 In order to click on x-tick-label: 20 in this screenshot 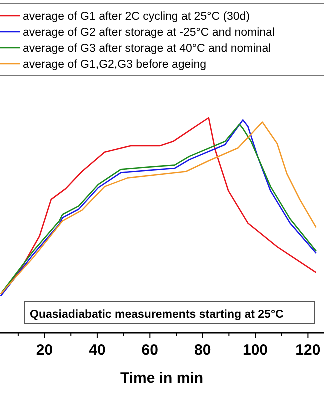, I will do `click(45, 350)`.